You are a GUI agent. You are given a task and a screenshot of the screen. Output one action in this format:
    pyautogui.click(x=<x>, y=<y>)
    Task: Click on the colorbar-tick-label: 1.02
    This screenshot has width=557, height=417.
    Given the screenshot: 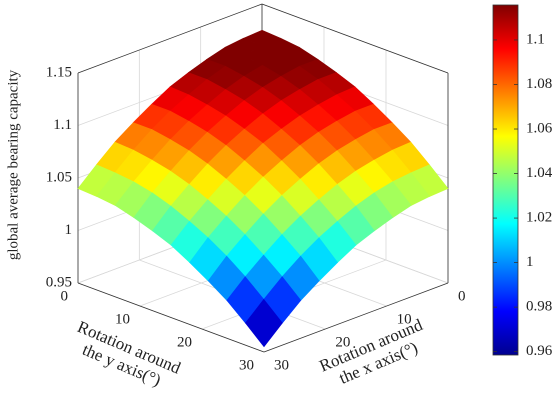 What is the action you would take?
    pyautogui.click(x=539, y=218)
    